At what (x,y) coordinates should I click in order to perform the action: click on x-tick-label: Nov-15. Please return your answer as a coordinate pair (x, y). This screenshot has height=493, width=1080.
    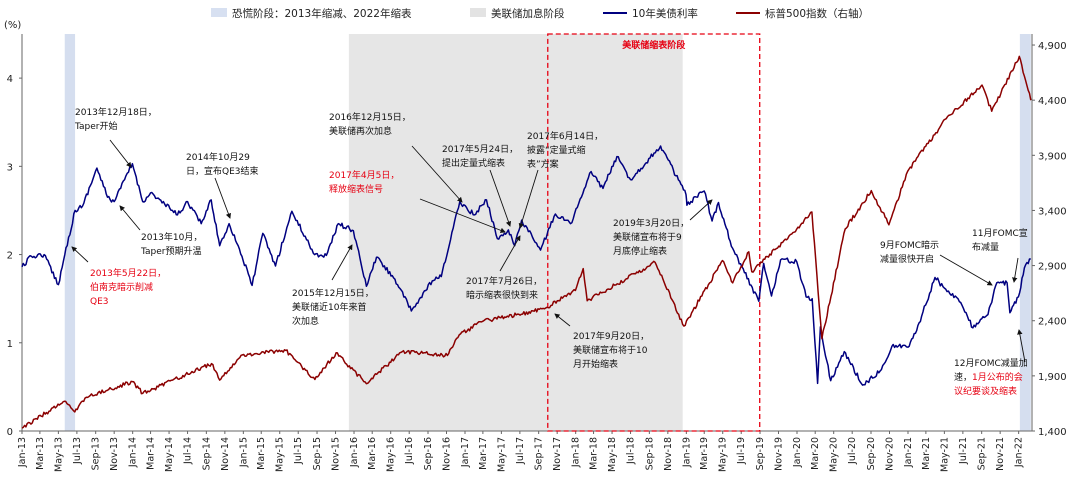
    Looking at the image, I should click on (336, 454).